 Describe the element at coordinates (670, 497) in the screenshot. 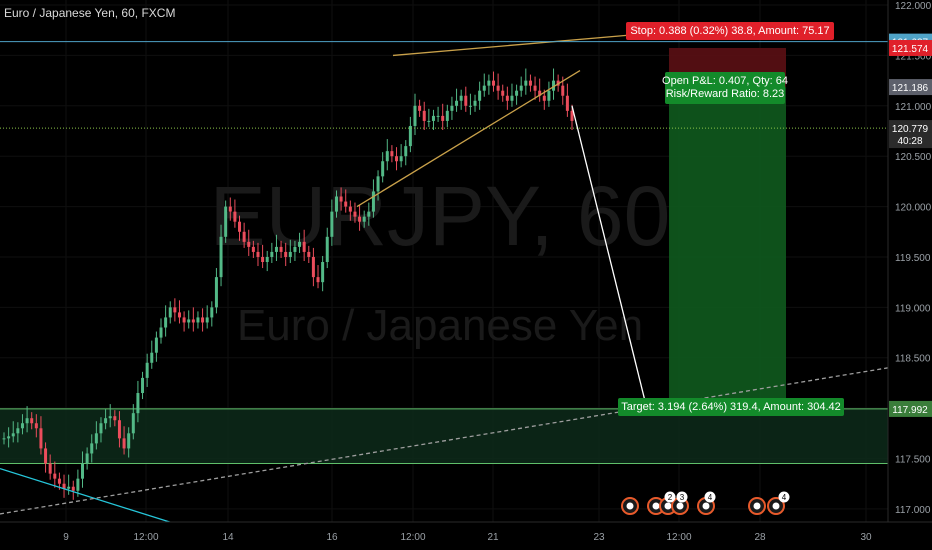

I see `event-count-text: 2` at that location.